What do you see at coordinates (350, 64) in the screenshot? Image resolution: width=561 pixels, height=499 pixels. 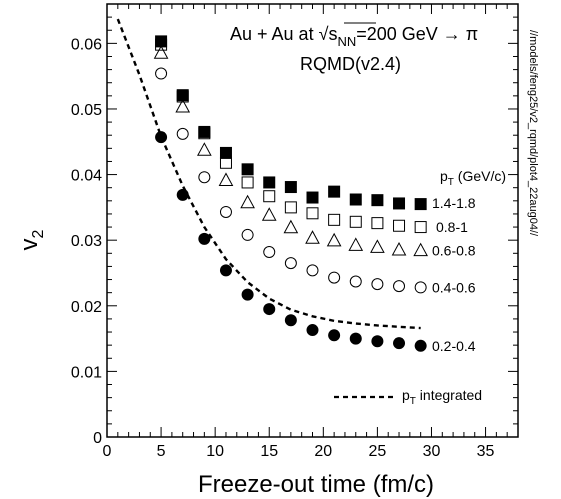 I see `chart-subtitle: RQMD(v2.4)` at bounding box center [350, 64].